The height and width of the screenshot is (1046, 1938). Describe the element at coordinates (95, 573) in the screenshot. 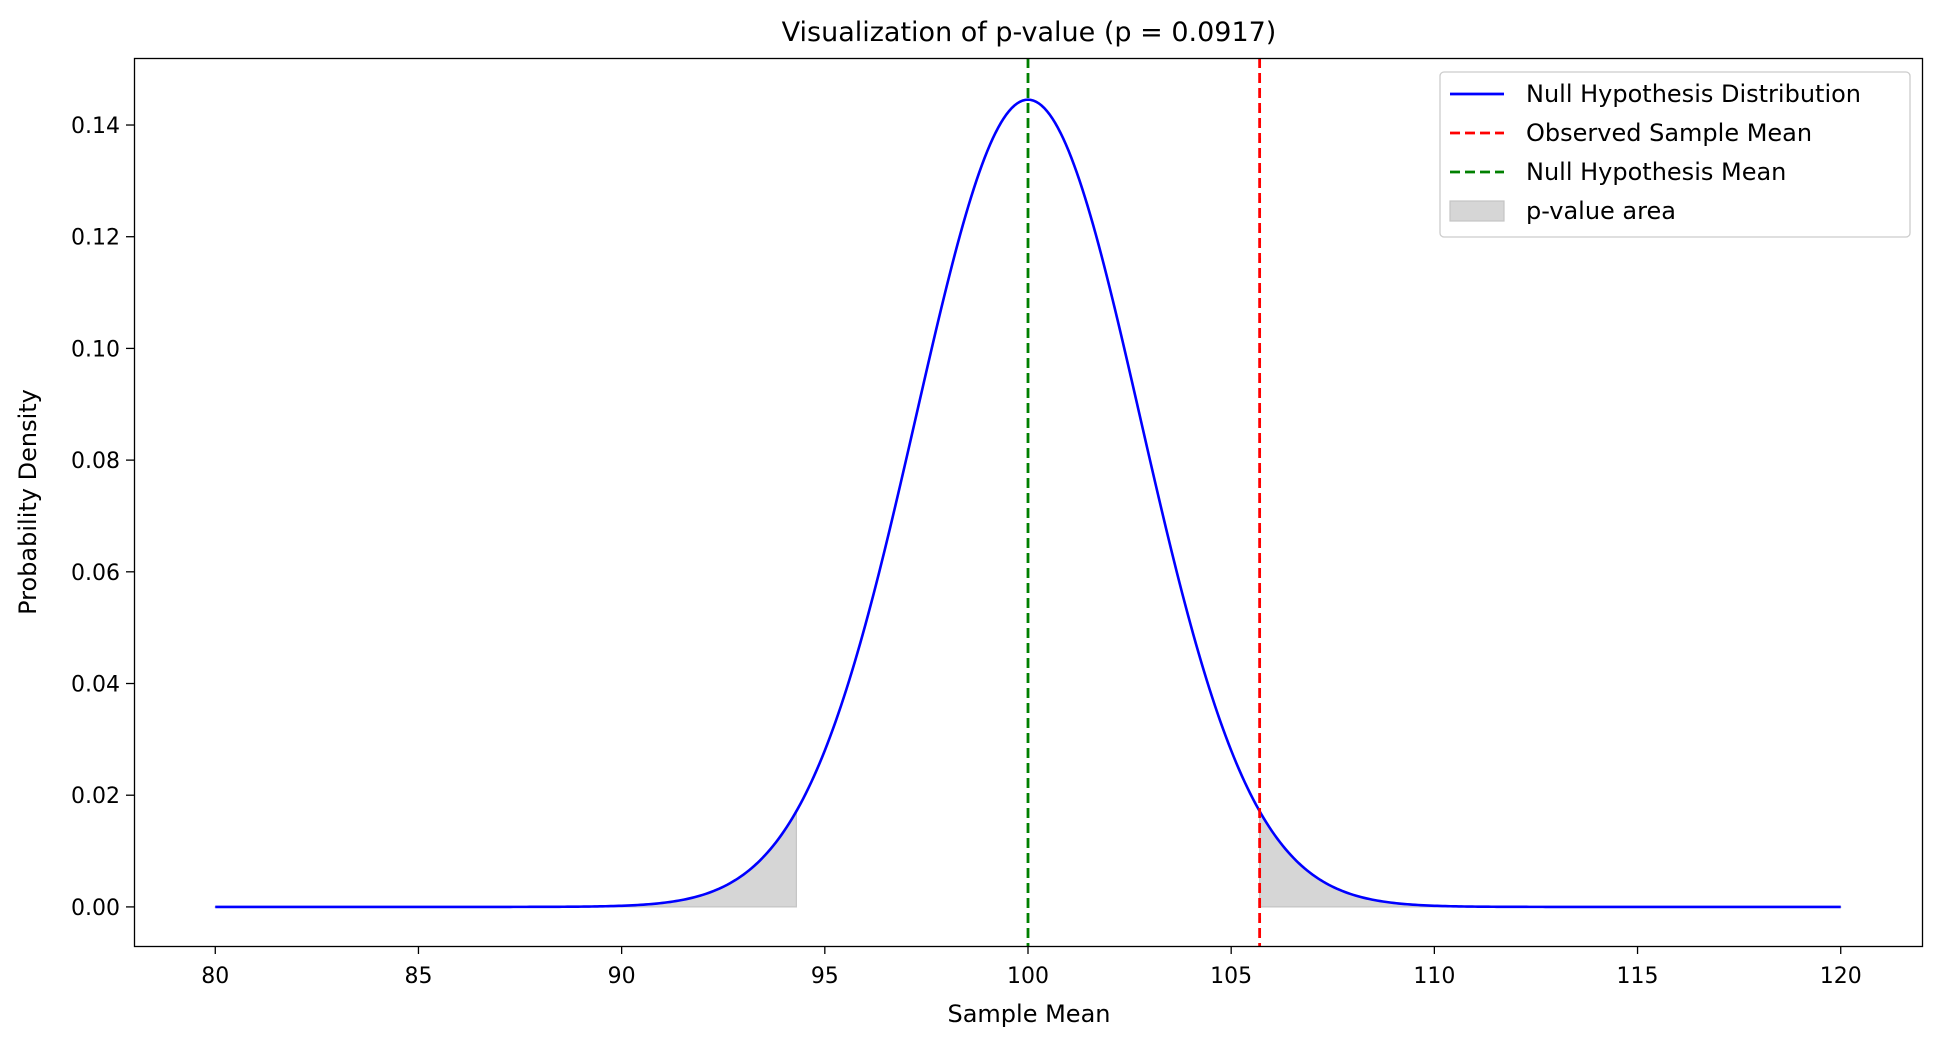

I see `y-tick-label: 0.06` at that location.